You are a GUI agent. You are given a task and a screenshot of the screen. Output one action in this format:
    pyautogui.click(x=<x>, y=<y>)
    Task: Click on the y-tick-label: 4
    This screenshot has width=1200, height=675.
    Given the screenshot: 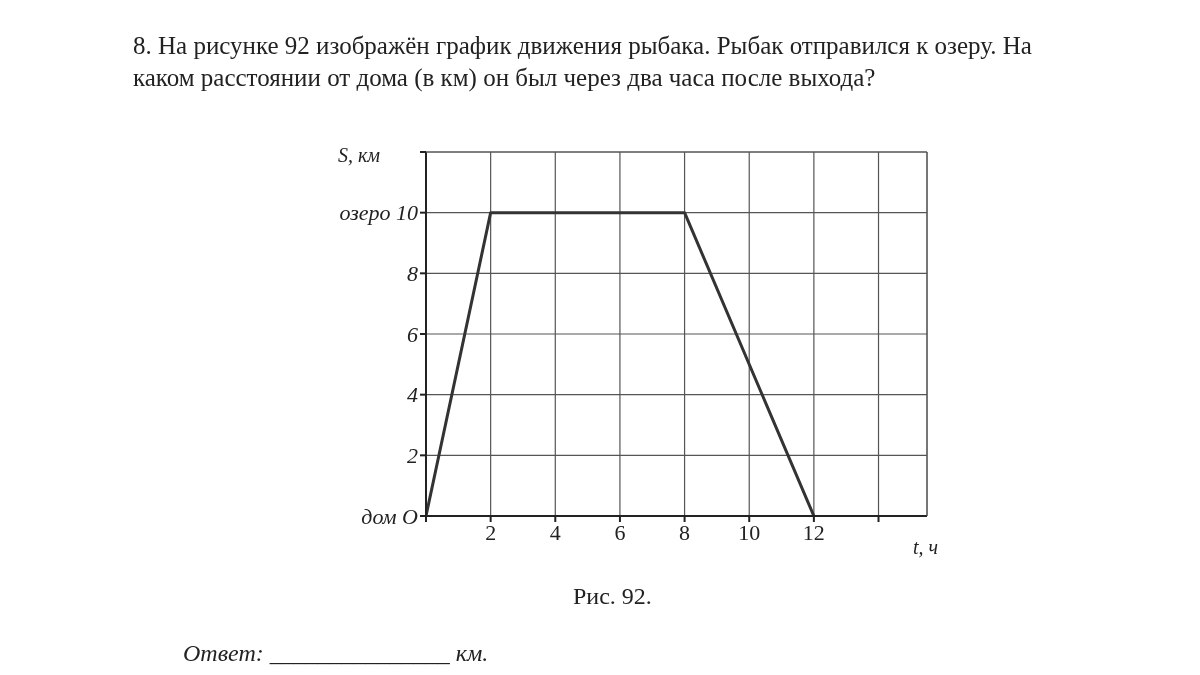 What is the action you would take?
    pyautogui.click(x=412, y=395)
    